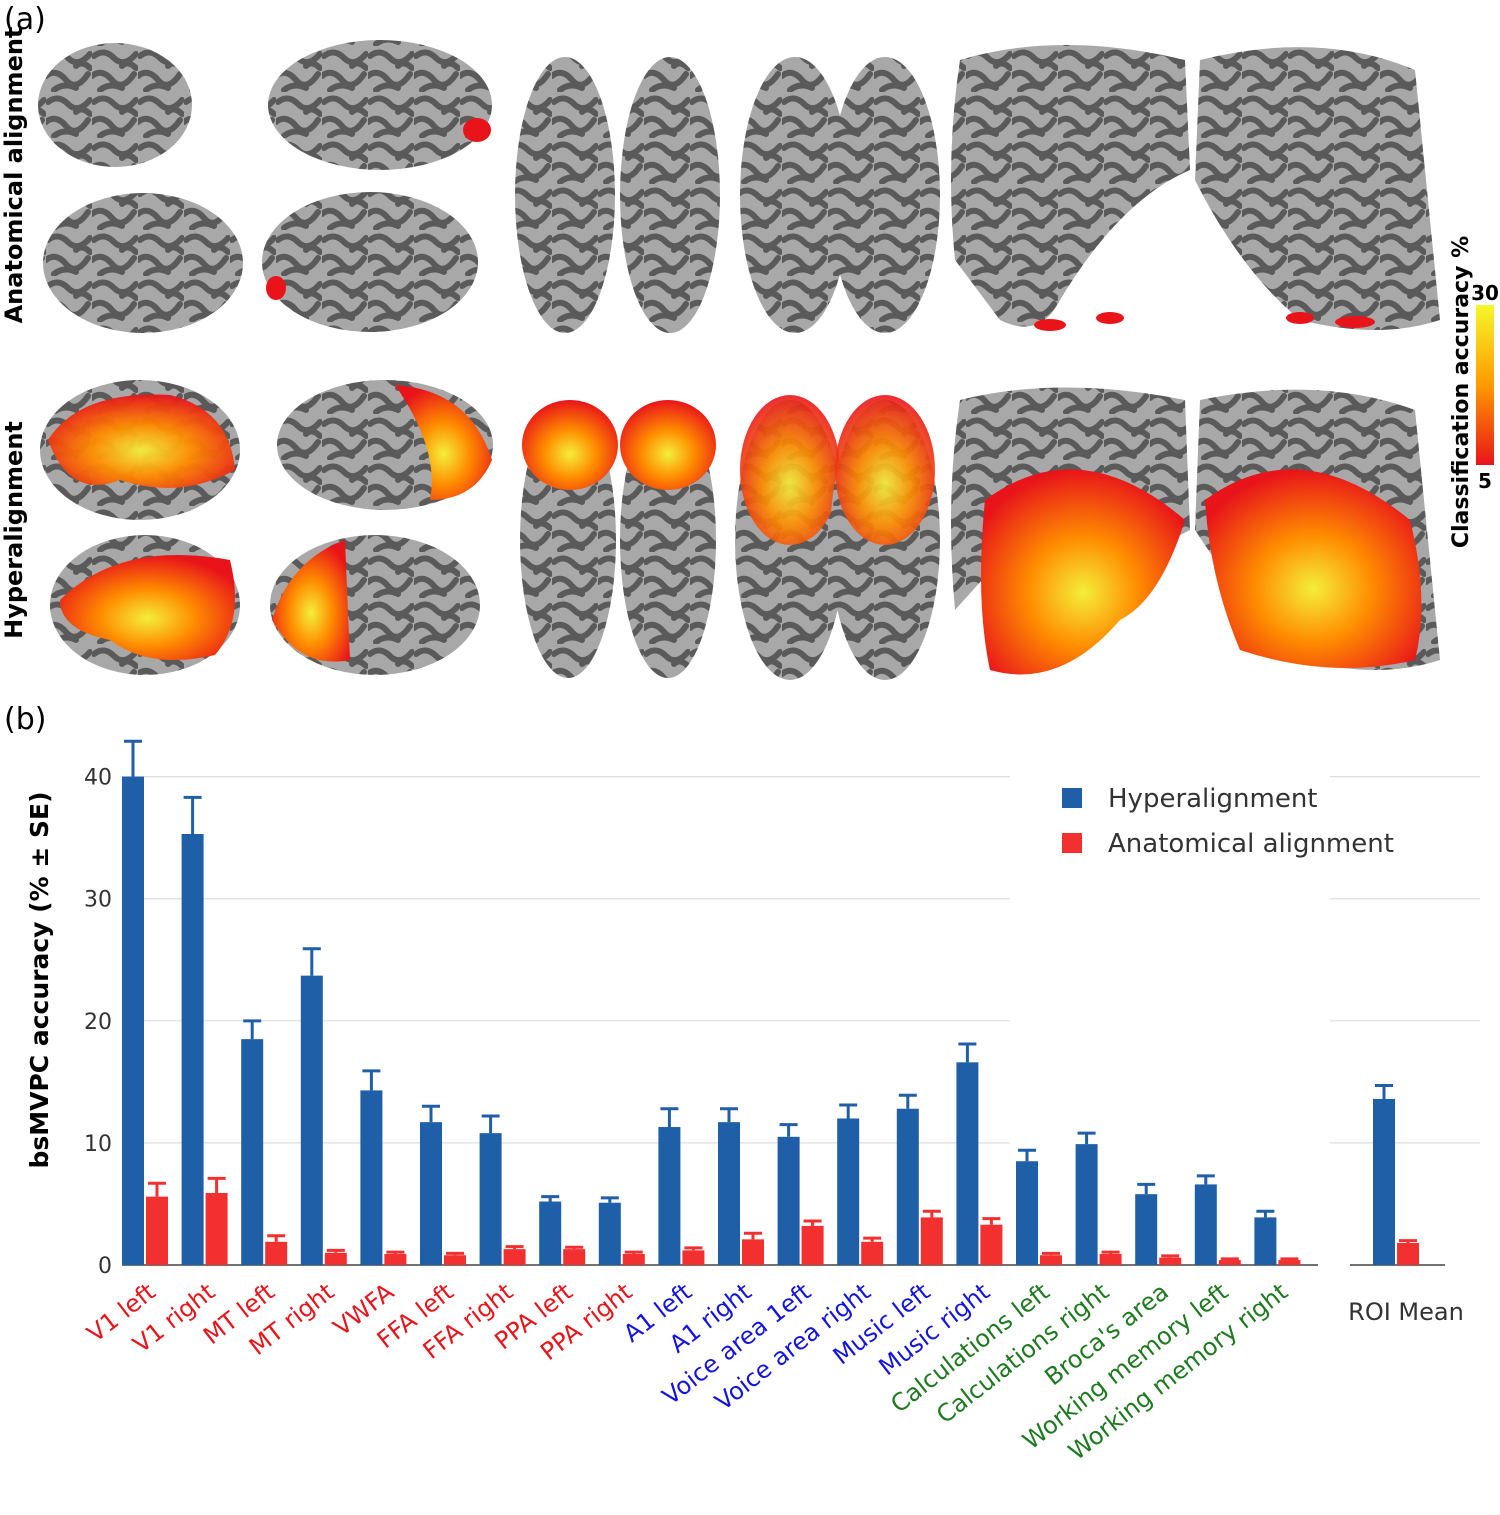  I want to click on dorsal-left-surface, so click(795, 195).